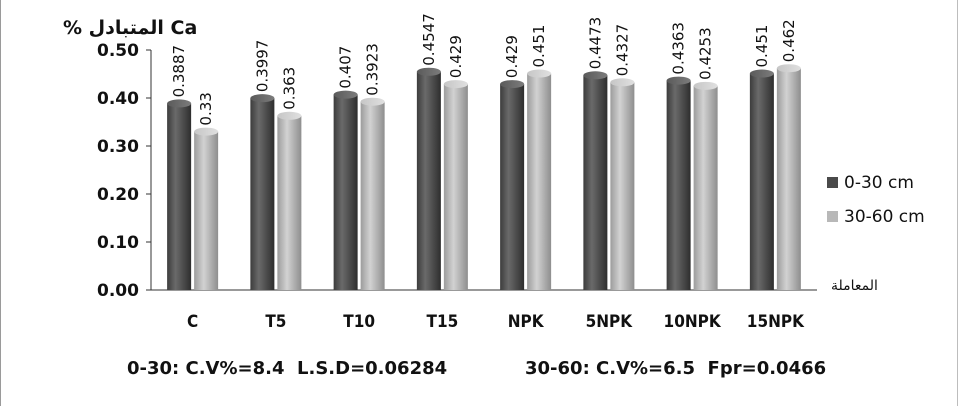 This screenshot has width=958, height=406. Describe the element at coordinates (118, 291) in the screenshot. I see `y-tick-label: 0.00` at that location.